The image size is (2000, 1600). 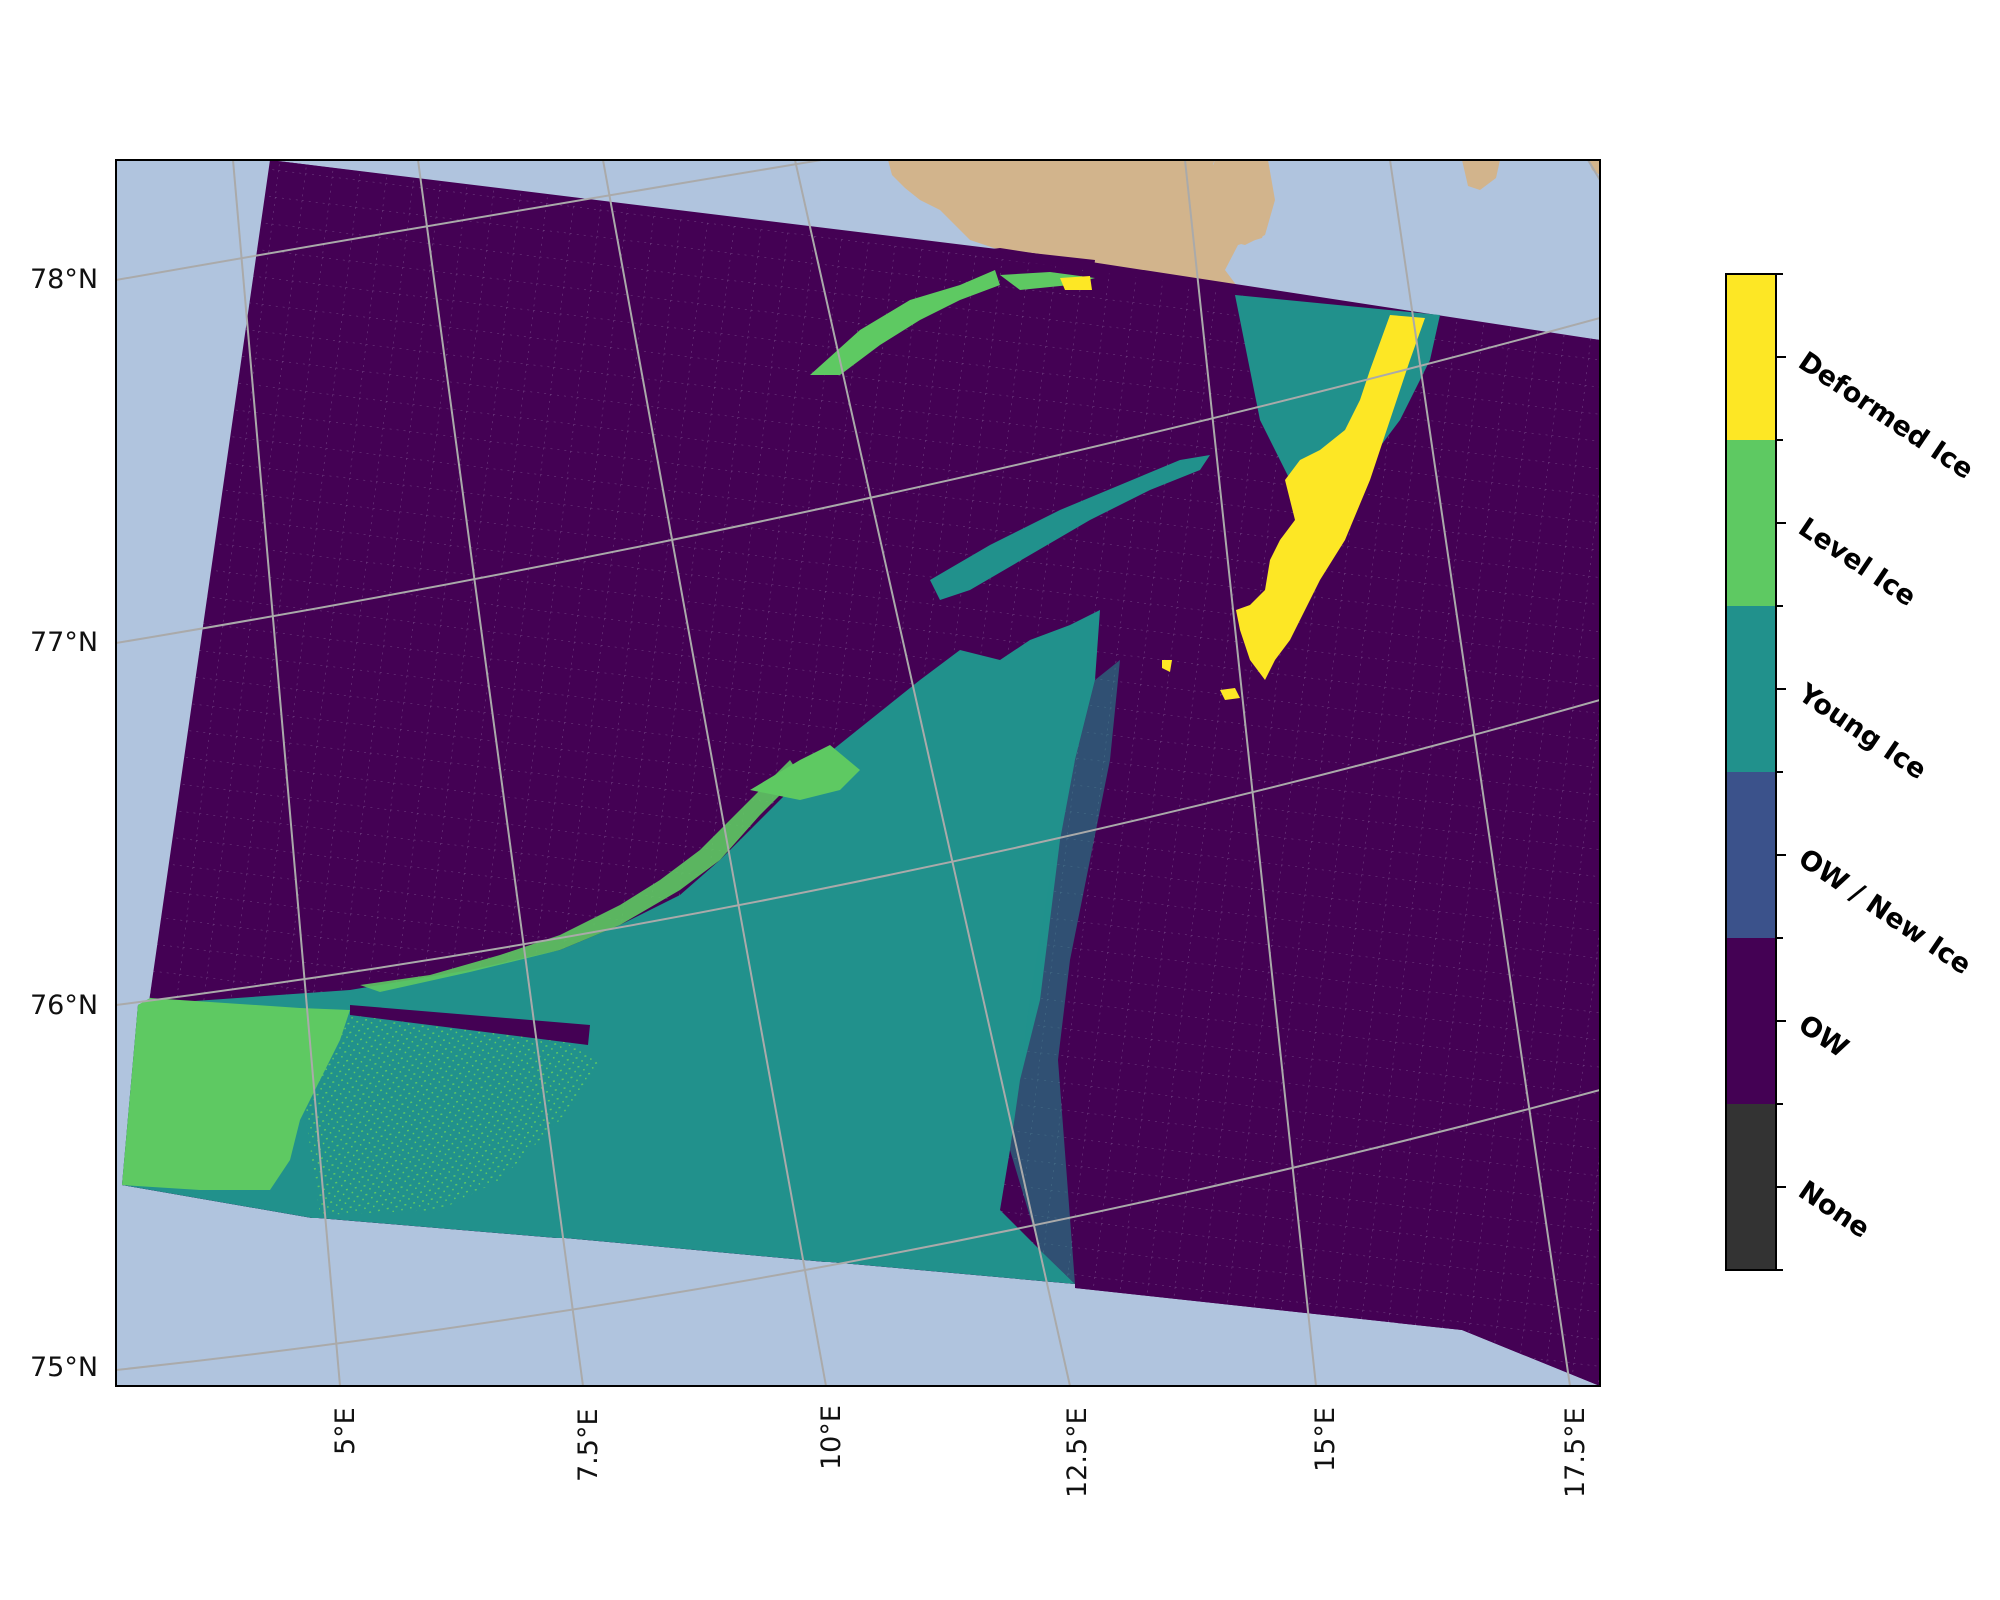 What do you see at coordinates (831, 1437) in the screenshot?
I see `lon-label-10: 10°E` at bounding box center [831, 1437].